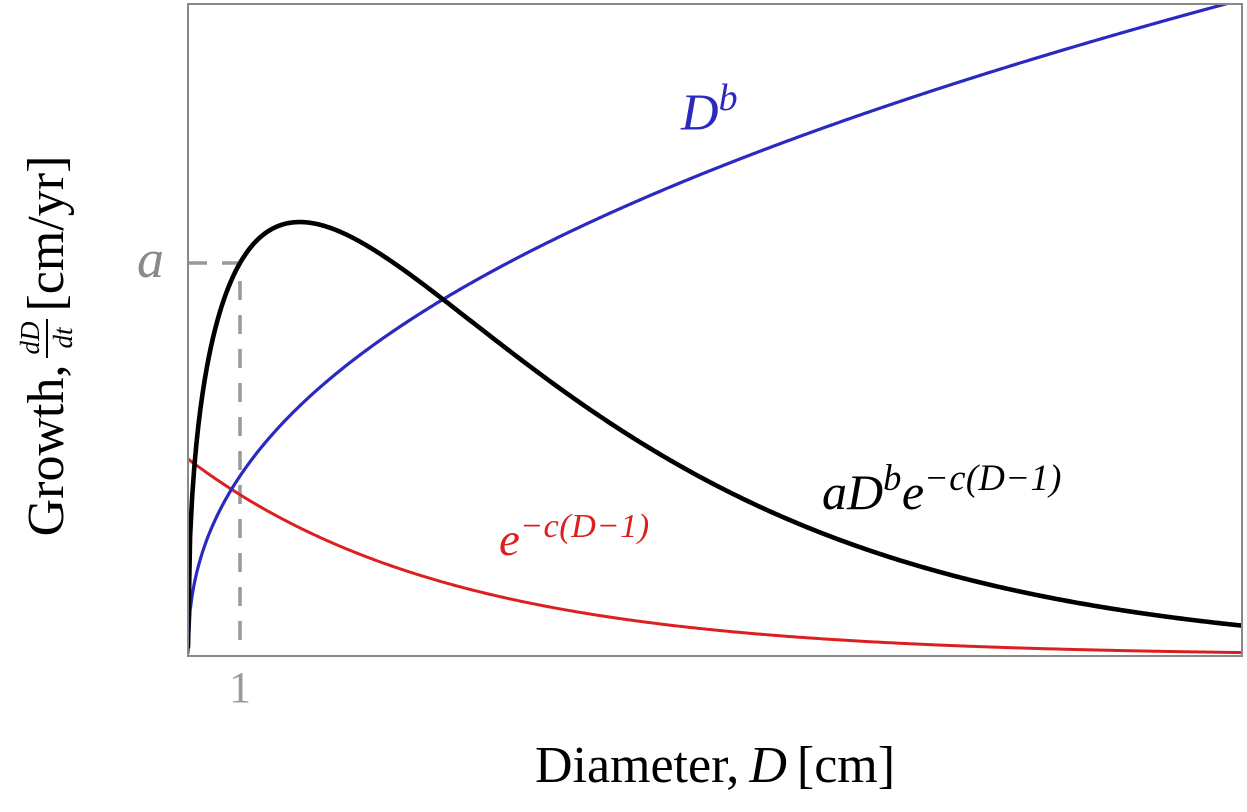  What do you see at coordinates (63, 338) in the screenshot?
I see `y-axis-fraction-denominator: dt` at bounding box center [63, 338].